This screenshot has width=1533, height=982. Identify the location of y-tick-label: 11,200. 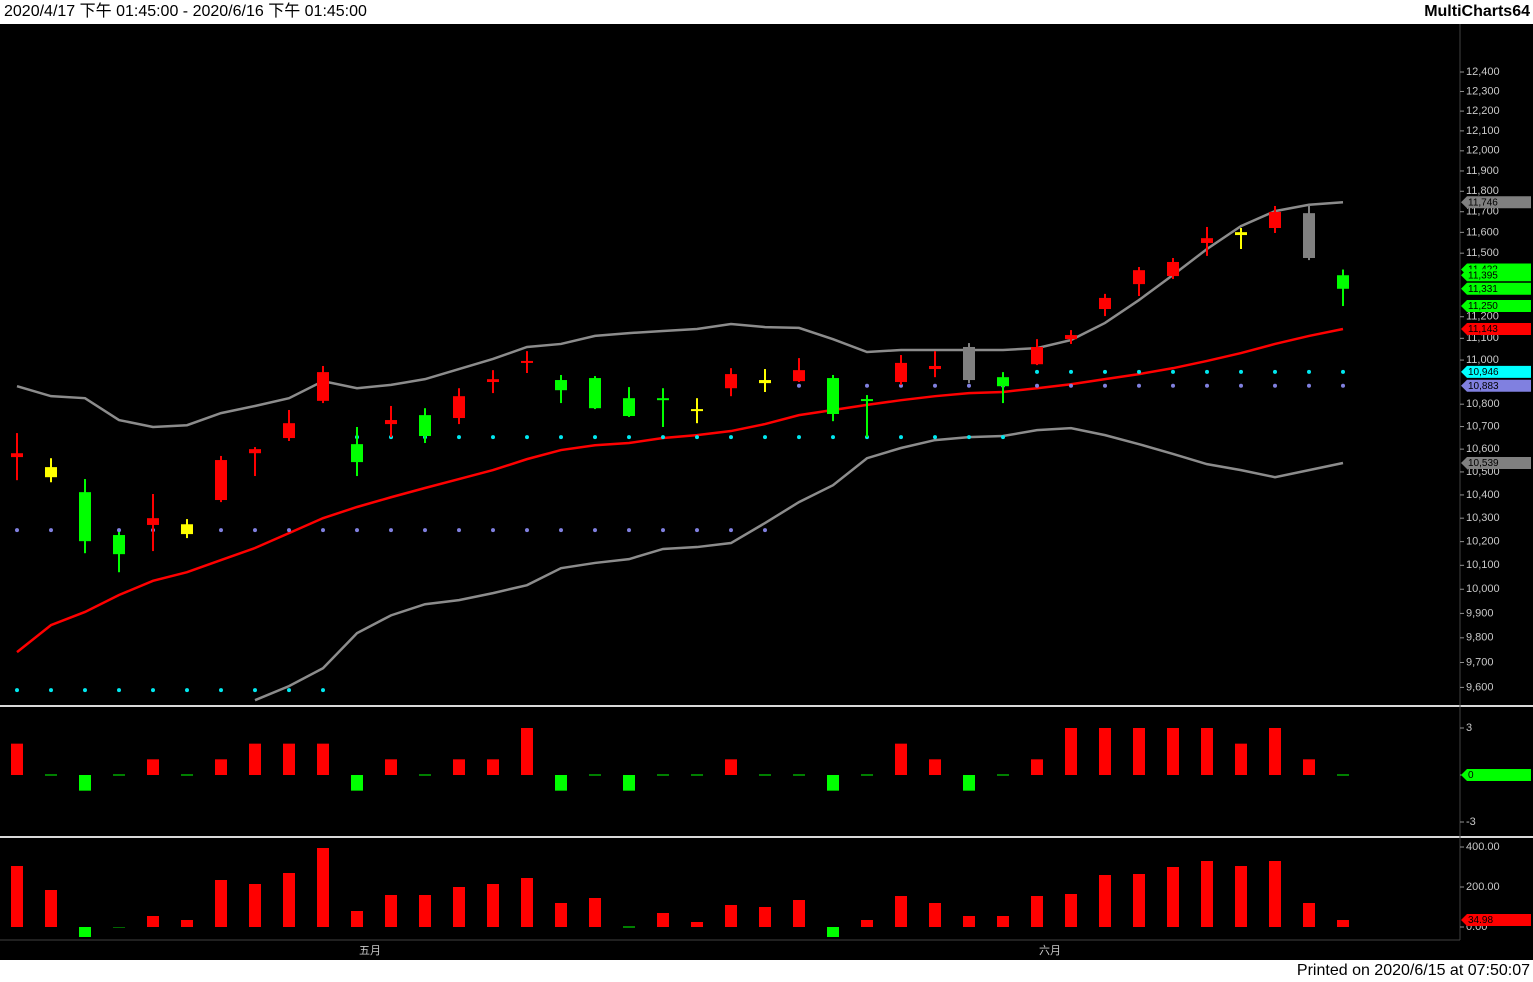
(1482, 317).